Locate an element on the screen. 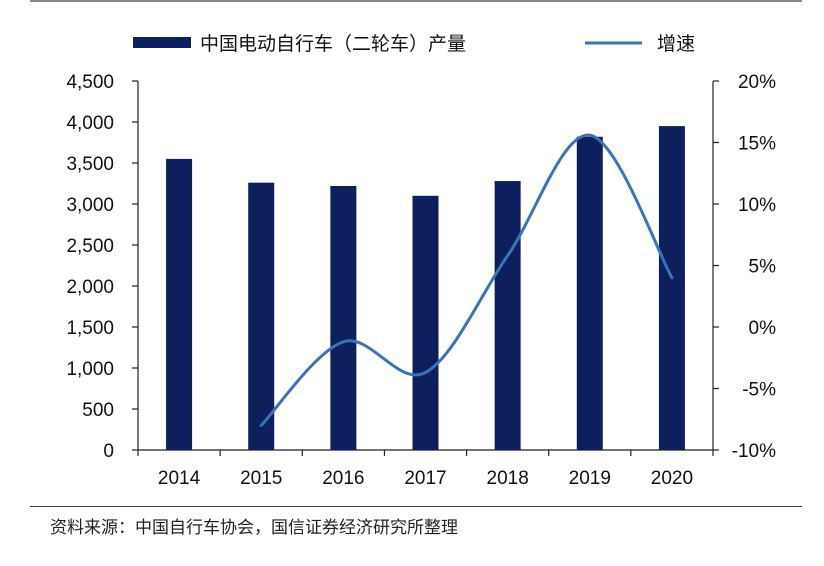  left-axis-tick-label: 500 is located at coordinates (98, 410).